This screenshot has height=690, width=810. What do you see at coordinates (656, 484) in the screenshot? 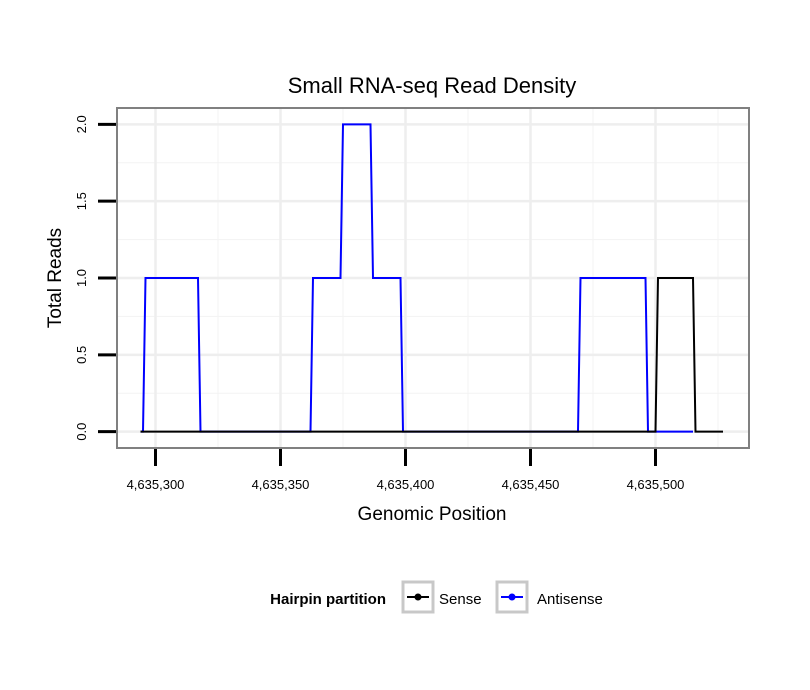
I see `x-tick-label: 4,635,500` at bounding box center [656, 484].